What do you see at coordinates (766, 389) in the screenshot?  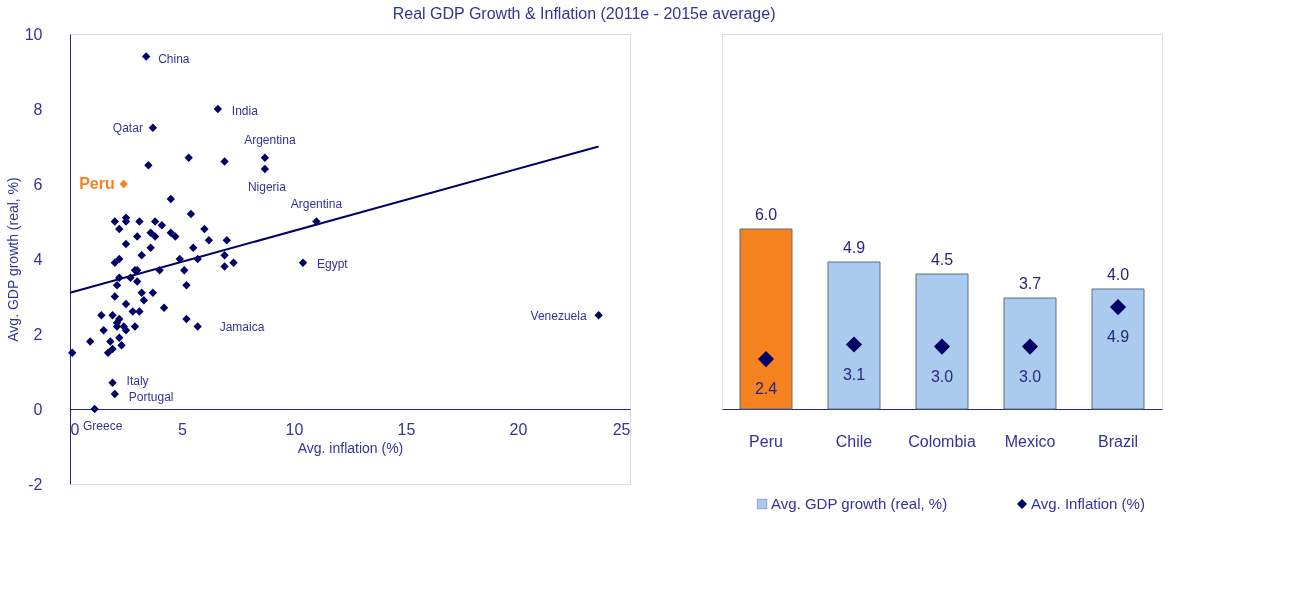 I see `data-label: 2.4` at bounding box center [766, 389].